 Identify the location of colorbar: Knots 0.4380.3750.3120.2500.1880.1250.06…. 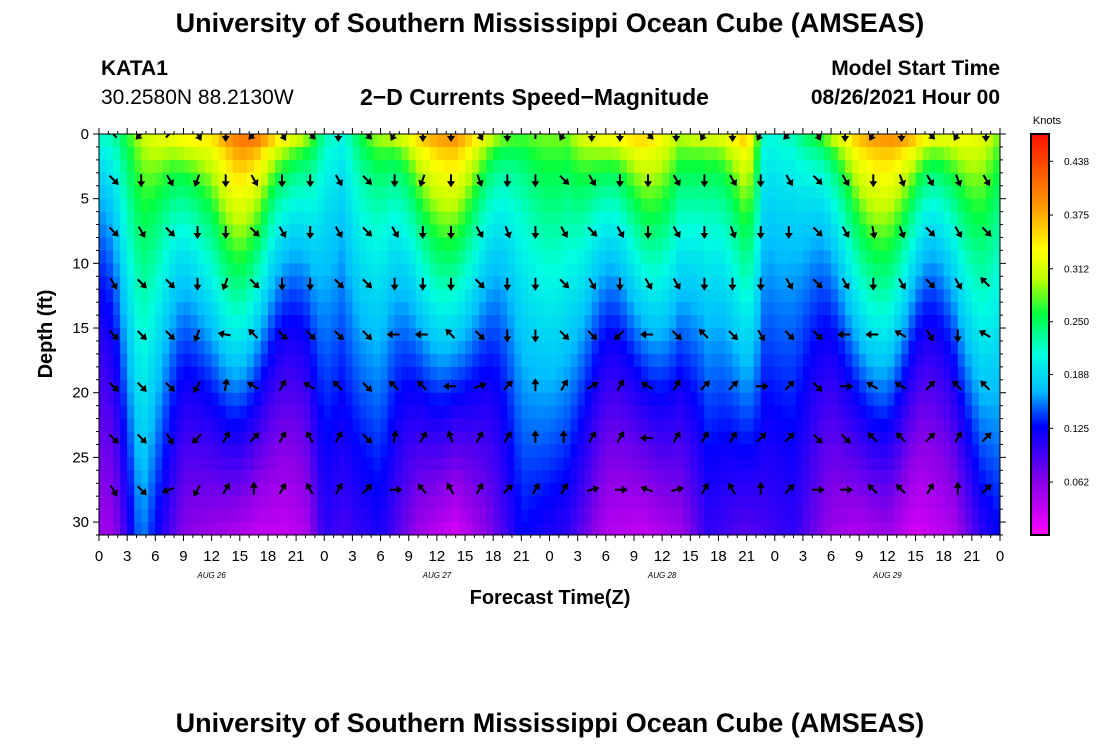
(1059, 325).